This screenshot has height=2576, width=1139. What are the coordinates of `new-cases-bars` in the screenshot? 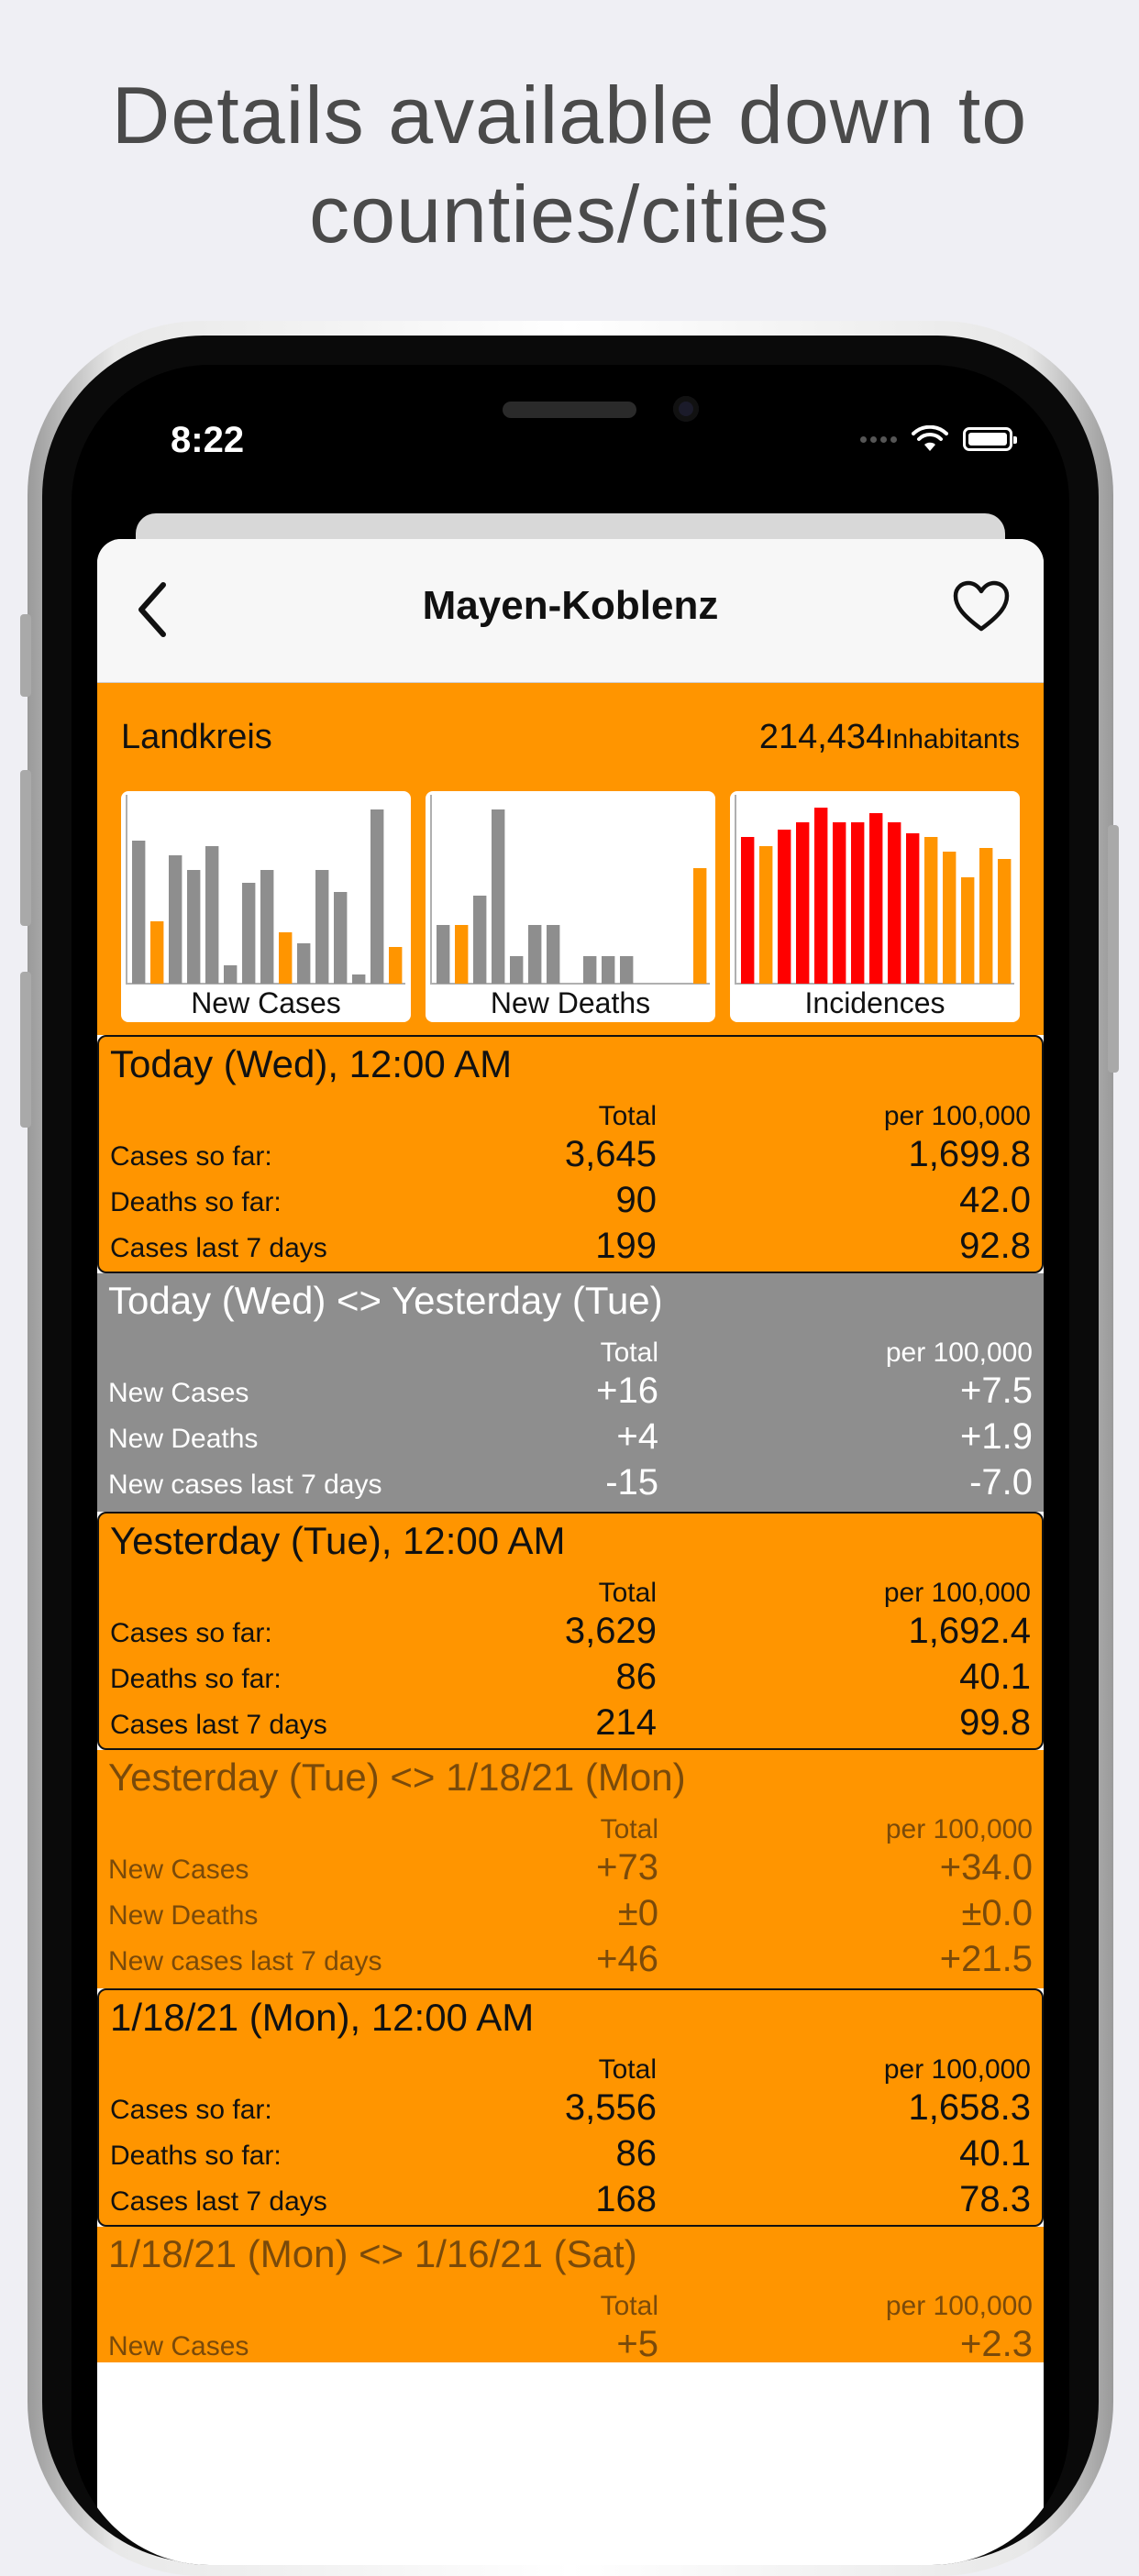 It's located at (265, 890).